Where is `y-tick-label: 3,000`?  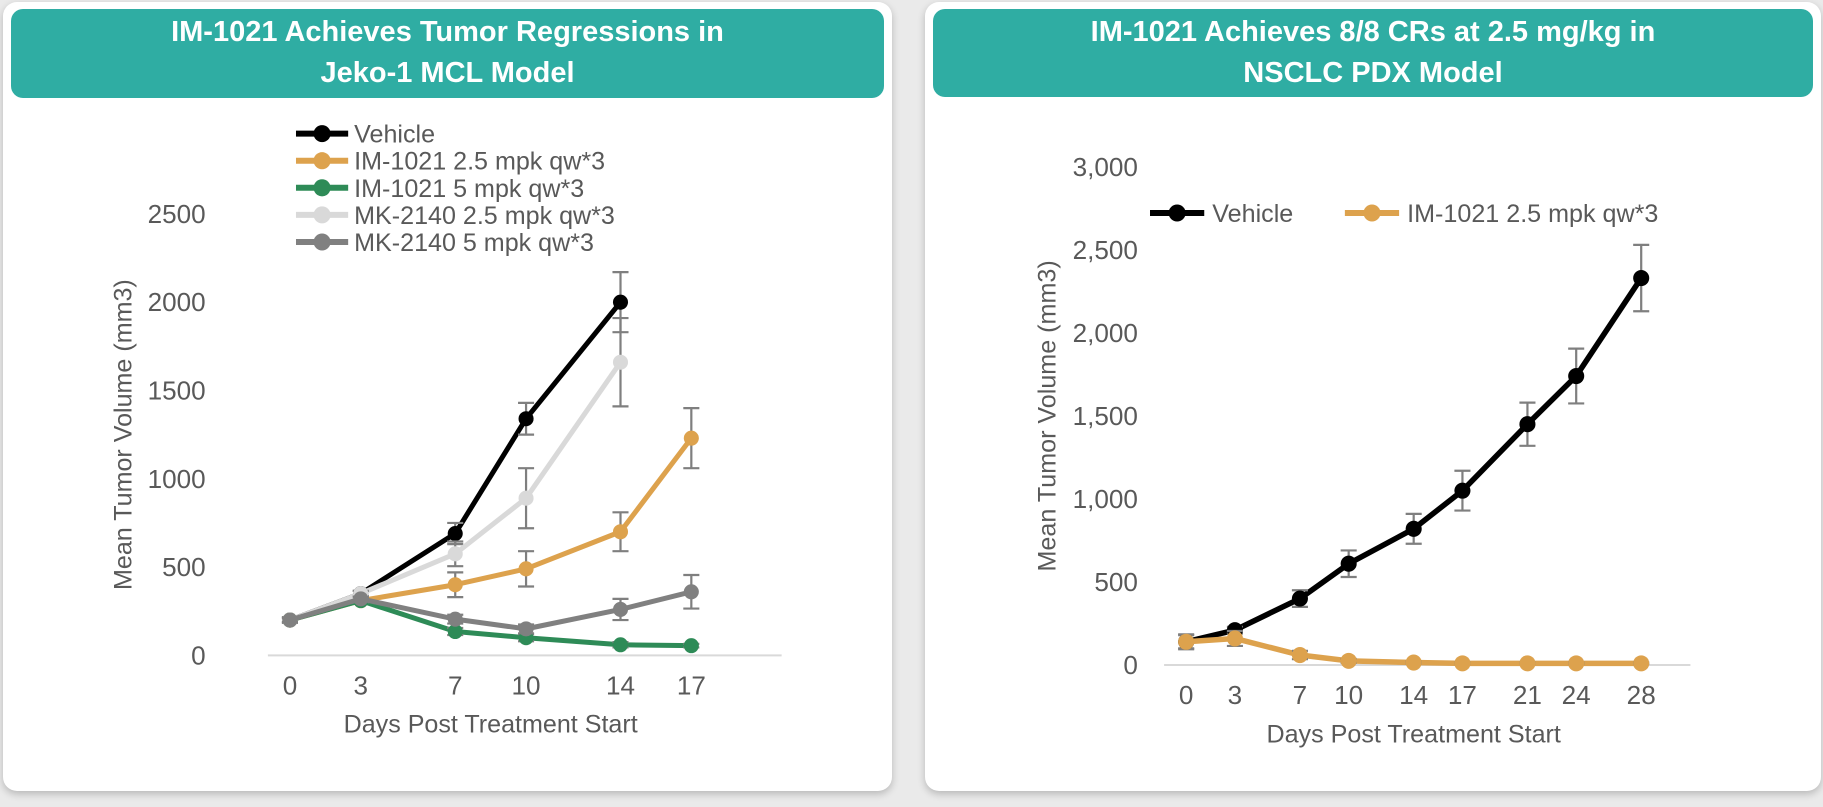 y-tick-label: 3,000 is located at coordinates (1105, 167).